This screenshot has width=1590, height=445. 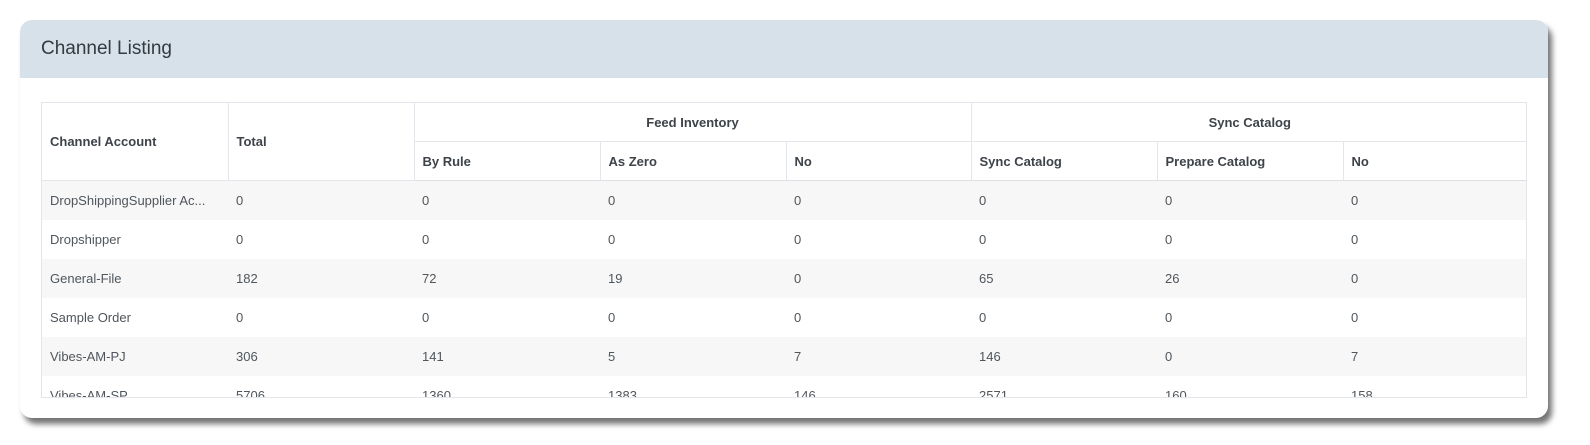 What do you see at coordinates (135, 239) in the screenshot?
I see `cell-channel: Dropshipper` at bounding box center [135, 239].